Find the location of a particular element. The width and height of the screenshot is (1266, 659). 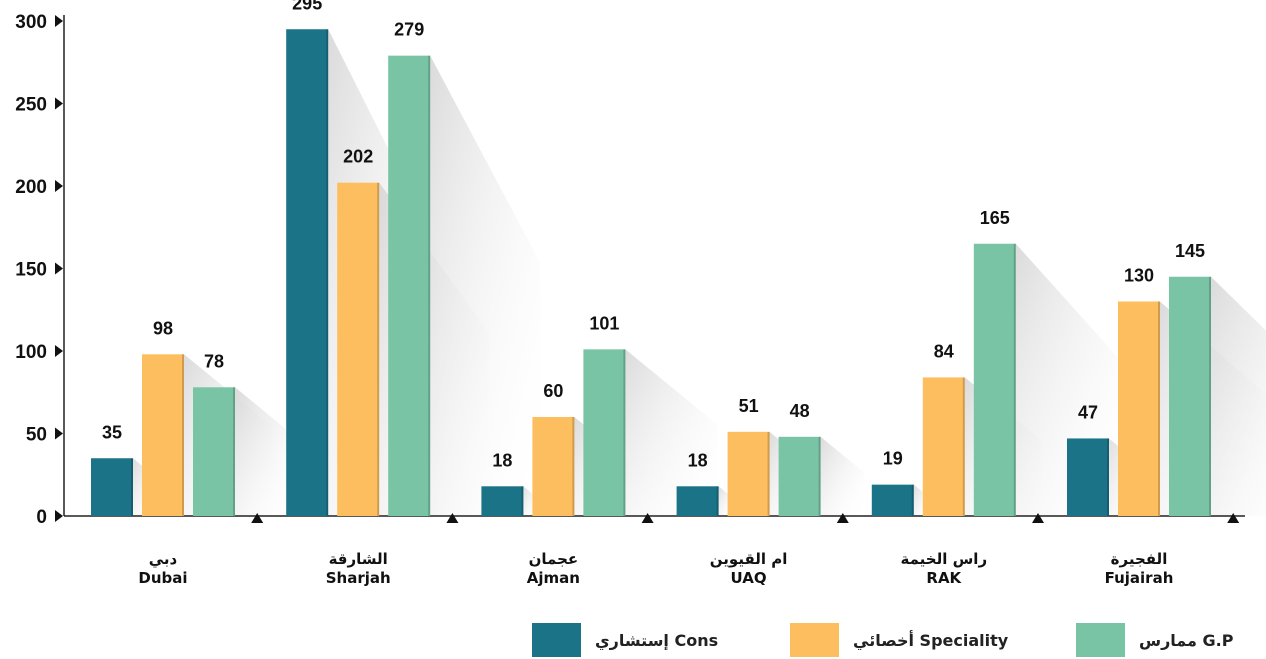

category-label-en: Dubai is located at coordinates (162, 578).